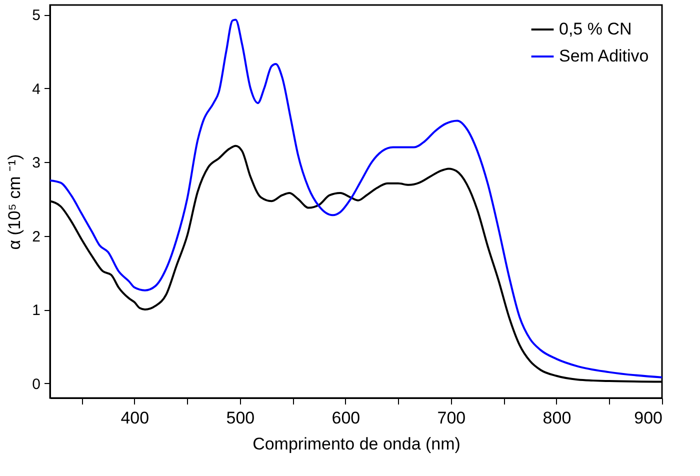 The width and height of the screenshot is (700, 476). What do you see at coordinates (36, 384) in the screenshot?
I see `y-tick-label: 0` at bounding box center [36, 384].